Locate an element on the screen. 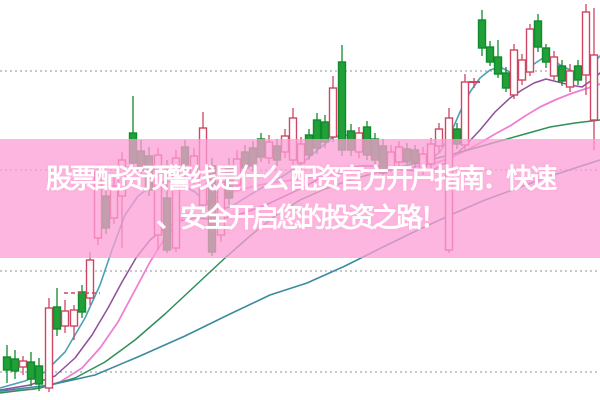 Image resolution: width=600 pixels, height=400 pixels. promo-title-line1: 股票配资预警线是什么 配资官方开户指南：快速 is located at coordinates (301, 178).